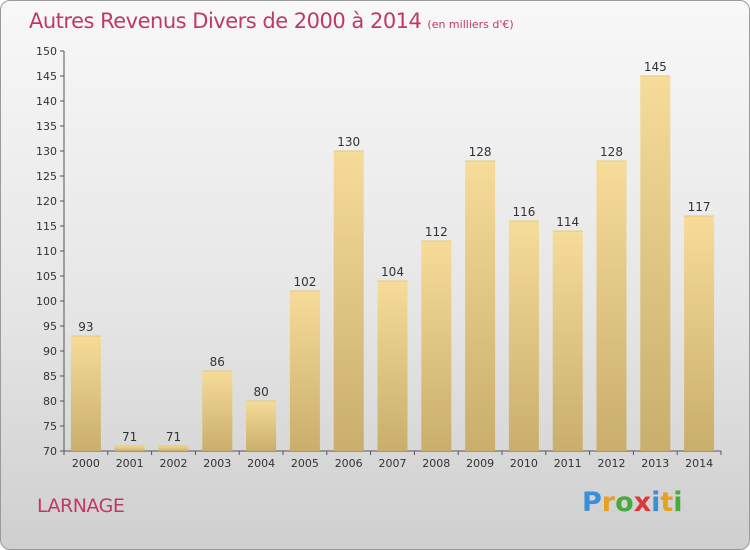 The image size is (750, 550). Describe the element at coordinates (611, 152) in the screenshot. I see `value-label-2012: 128` at that location.